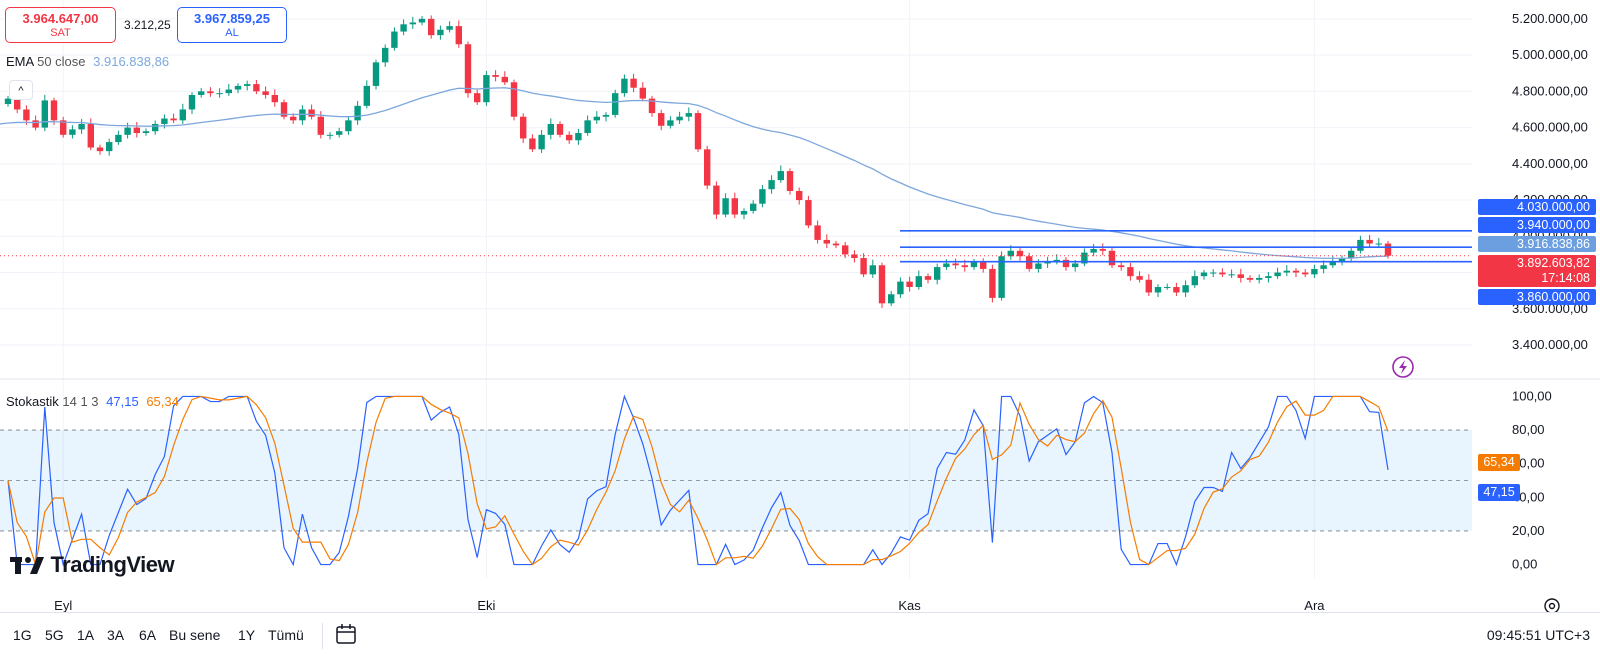  I want to click on time-axis: EylEkiKasAra2026, so click(827, 605).